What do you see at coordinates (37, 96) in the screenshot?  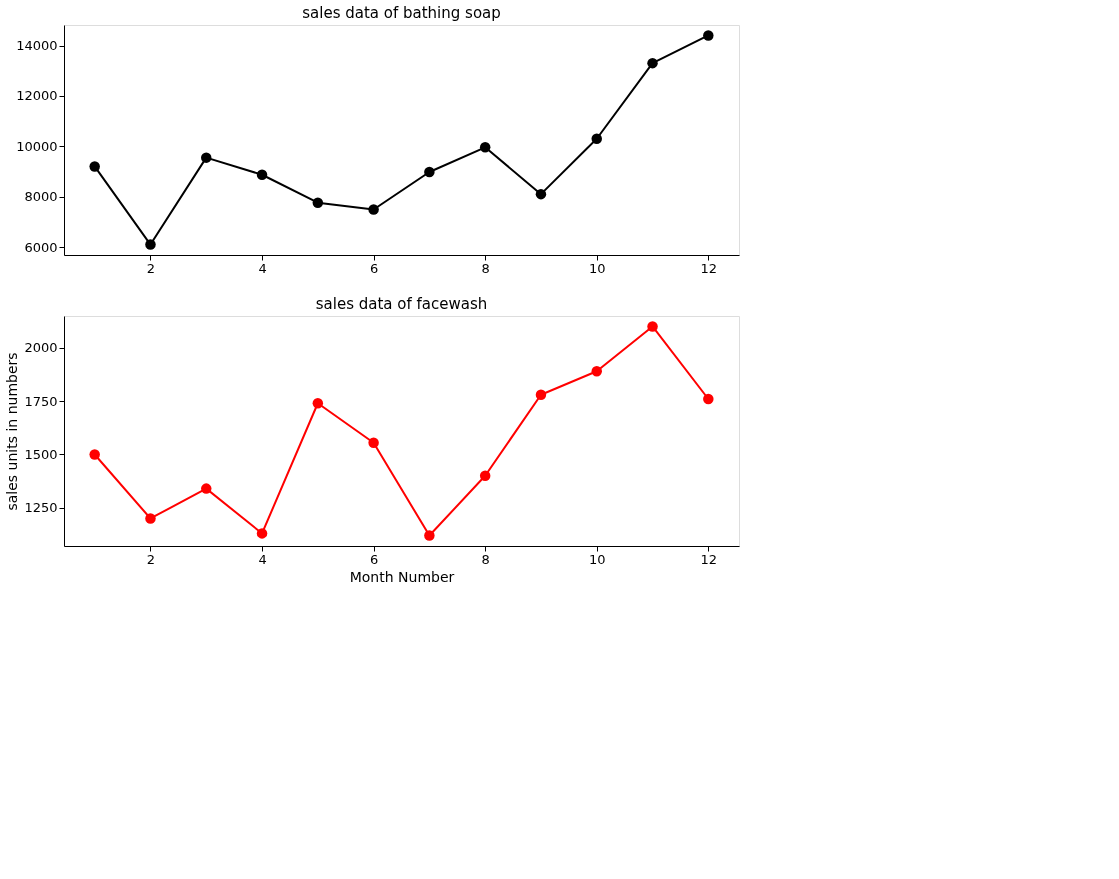 I see `y-tick-label: 12000` at bounding box center [37, 96].